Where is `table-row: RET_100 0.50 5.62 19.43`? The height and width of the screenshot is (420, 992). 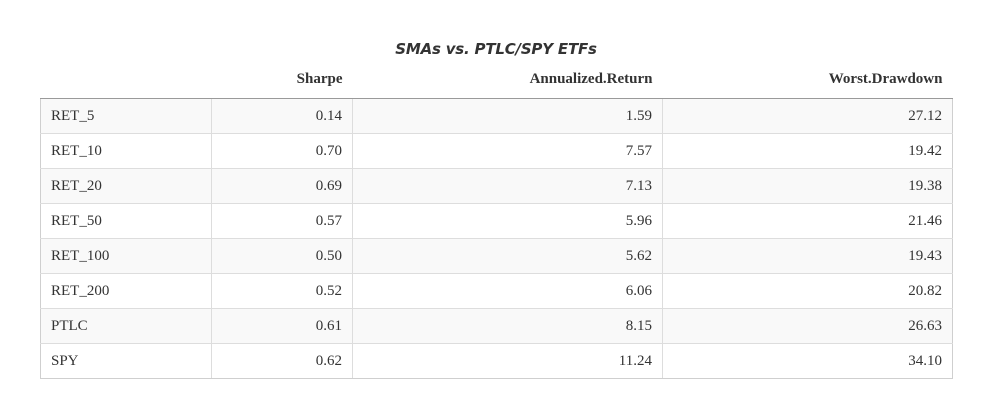 table-row: RET_100 0.50 5.62 19.43 is located at coordinates (496, 256).